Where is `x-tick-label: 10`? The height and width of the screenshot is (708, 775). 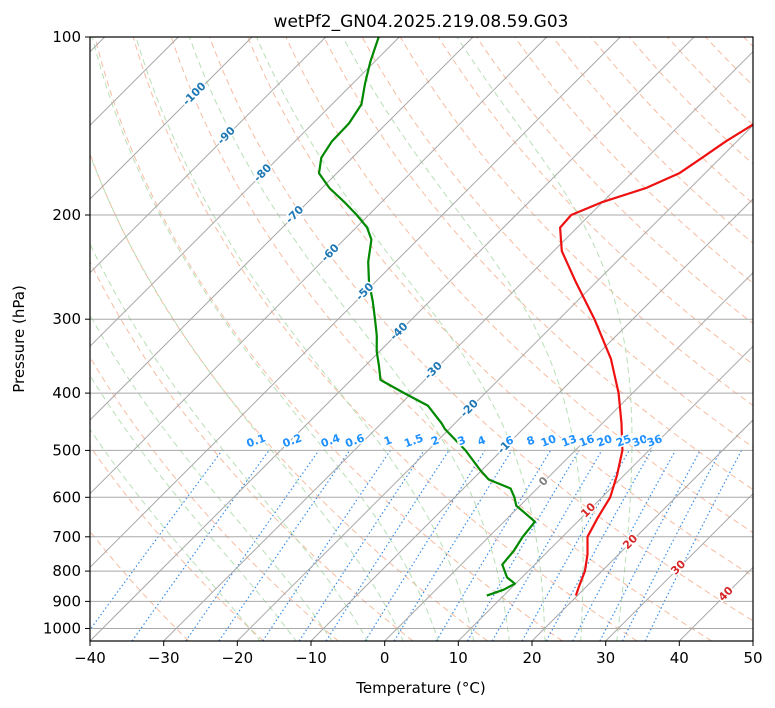
x-tick-label: 10 is located at coordinates (458, 658).